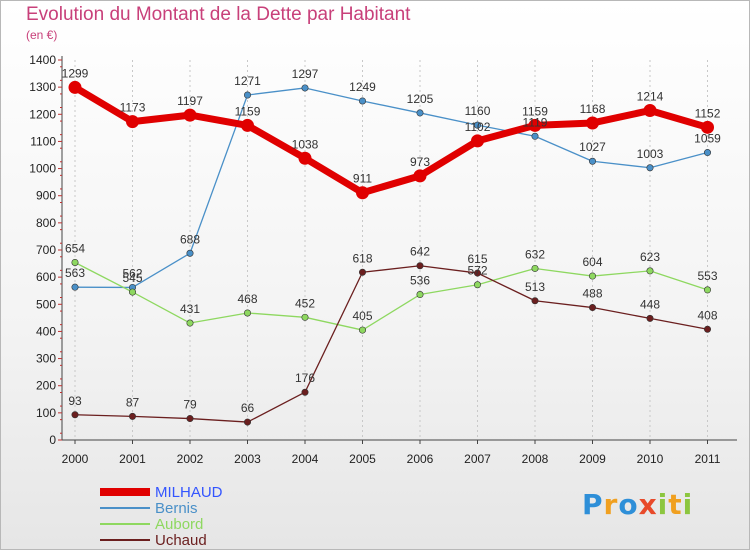 The height and width of the screenshot is (550, 750). I want to click on data-label-milhaud: 1152, so click(708, 113).